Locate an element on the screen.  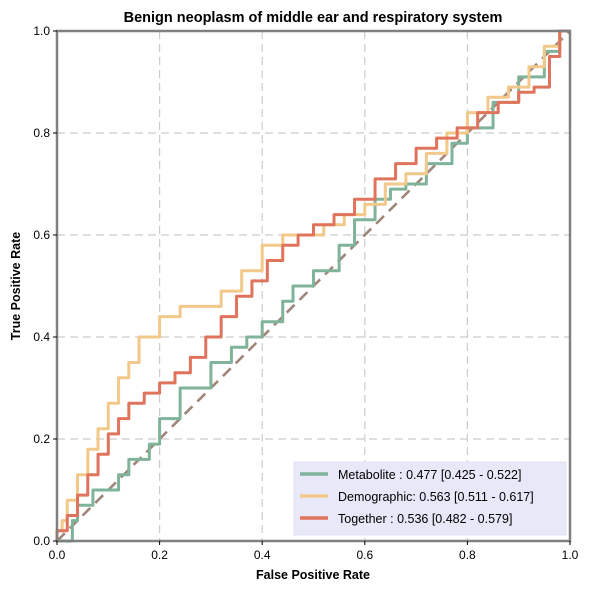
y-tick-label-2: 0.4 is located at coordinates (41, 337).